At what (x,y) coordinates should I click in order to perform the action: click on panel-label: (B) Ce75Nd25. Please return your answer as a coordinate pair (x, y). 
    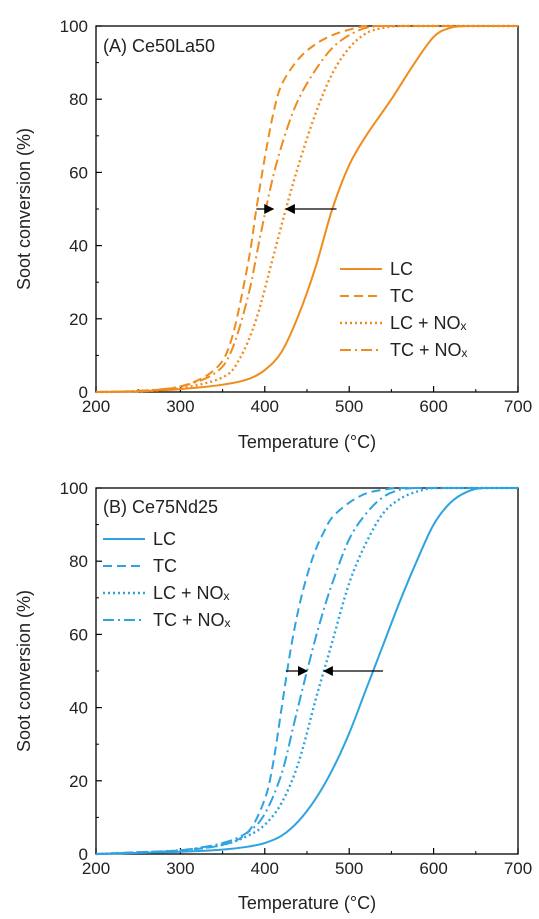
    Looking at the image, I should click on (160, 507).